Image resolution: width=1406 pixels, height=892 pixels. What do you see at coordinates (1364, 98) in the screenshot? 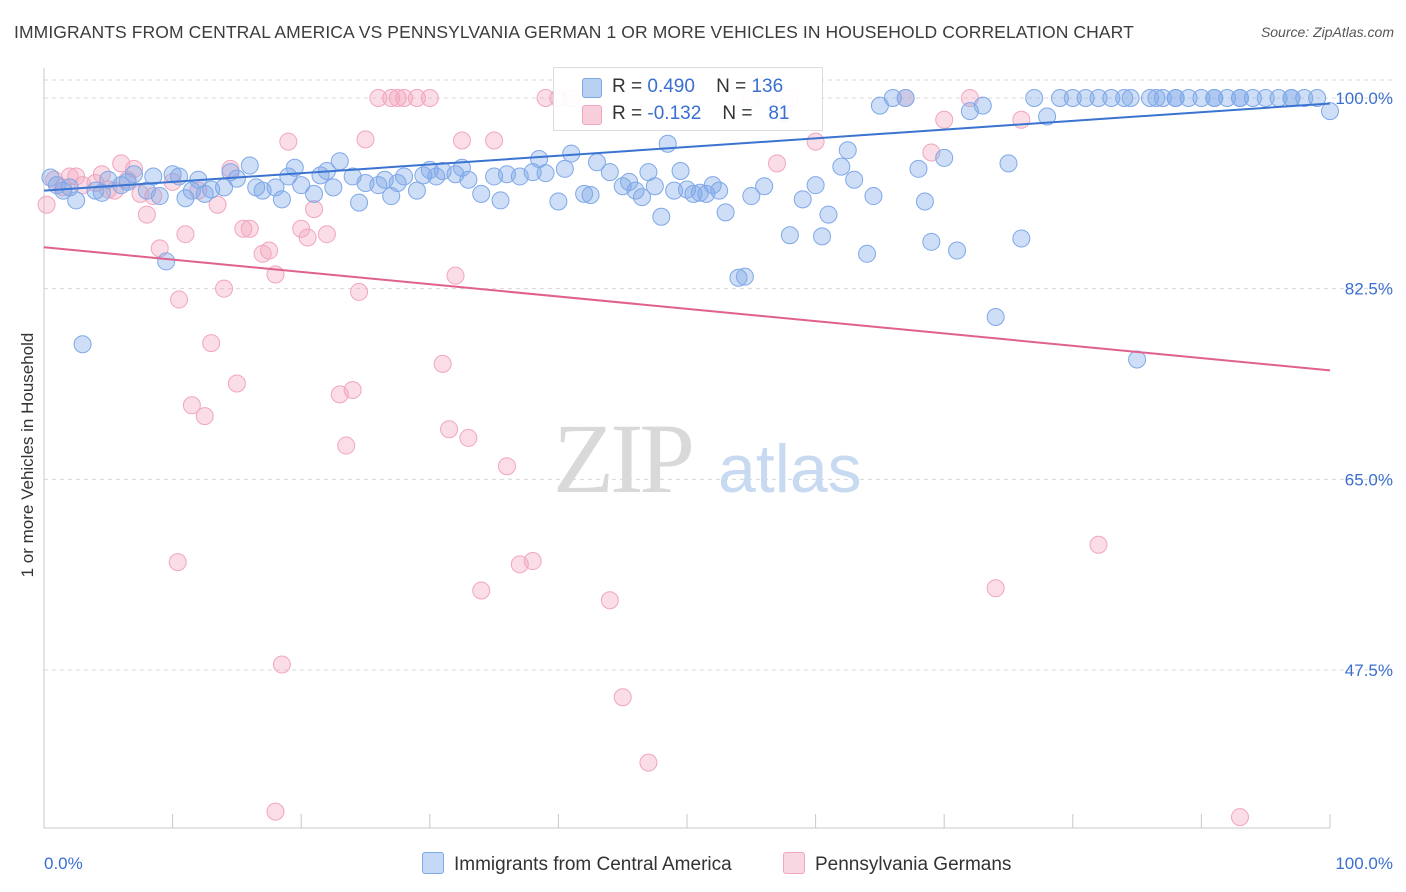
I see `y-tick-label: 100.0%` at bounding box center [1364, 98].